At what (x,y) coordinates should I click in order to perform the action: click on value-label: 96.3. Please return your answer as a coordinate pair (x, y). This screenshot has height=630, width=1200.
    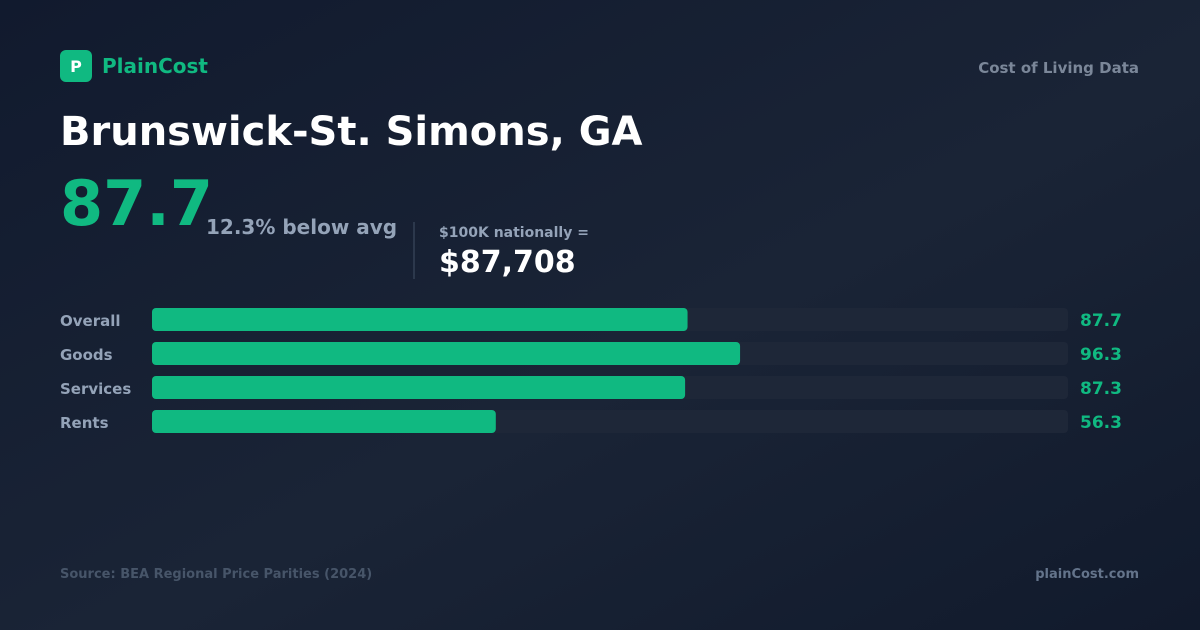
    Looking at the image, I should click on (1101, 355).